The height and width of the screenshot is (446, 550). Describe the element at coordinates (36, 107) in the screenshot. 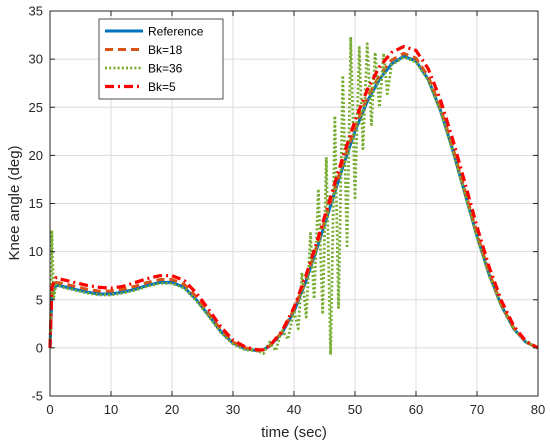

I see `y-tick-label: 25` at that location.